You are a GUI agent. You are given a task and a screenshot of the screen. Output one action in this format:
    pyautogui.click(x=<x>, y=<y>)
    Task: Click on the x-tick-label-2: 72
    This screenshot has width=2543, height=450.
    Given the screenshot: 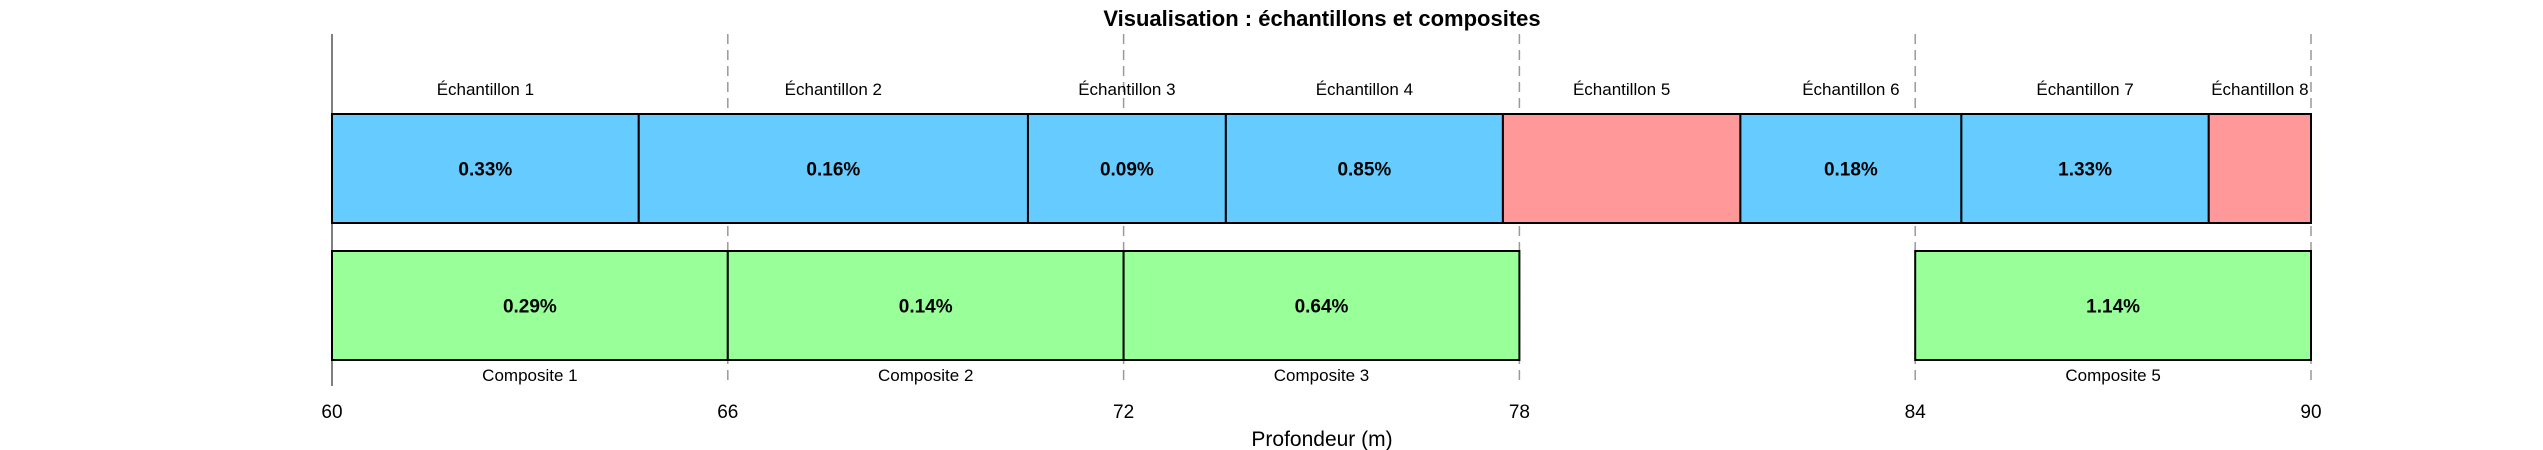 What is the action you would take?
    pyautogui.click(x=1123, y=412)
    